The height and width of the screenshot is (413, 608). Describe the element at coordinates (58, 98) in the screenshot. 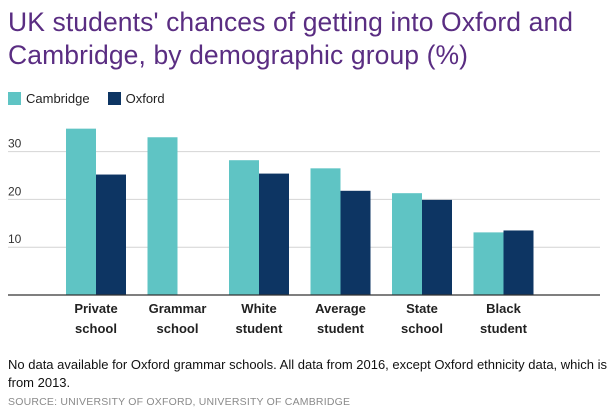

I see `legend-label-cambridge: Cambridge` at that location.